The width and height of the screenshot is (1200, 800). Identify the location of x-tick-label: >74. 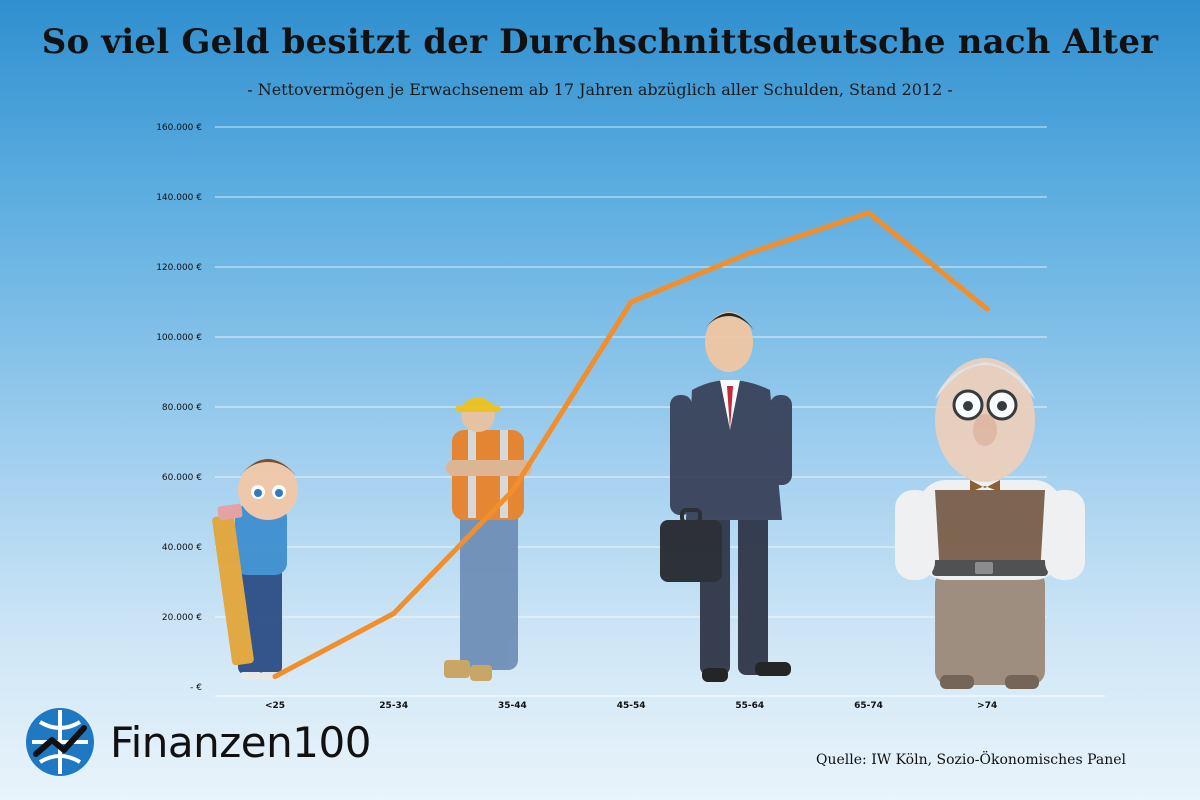
(987, 706).